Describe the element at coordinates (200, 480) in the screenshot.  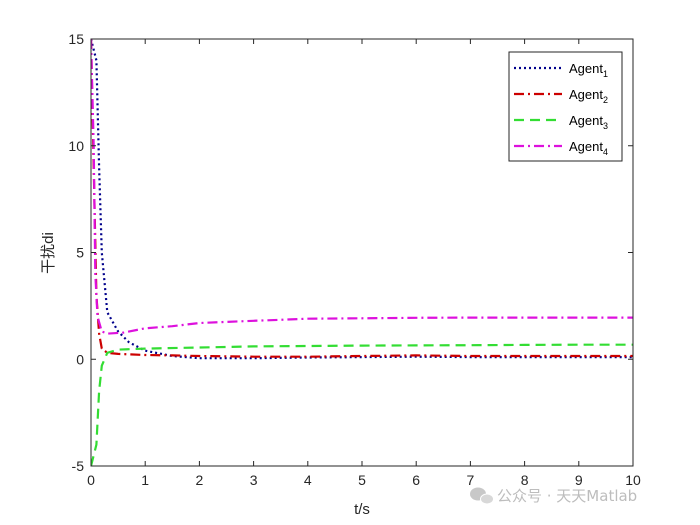
I see `x-tick-label: 2` at that location.